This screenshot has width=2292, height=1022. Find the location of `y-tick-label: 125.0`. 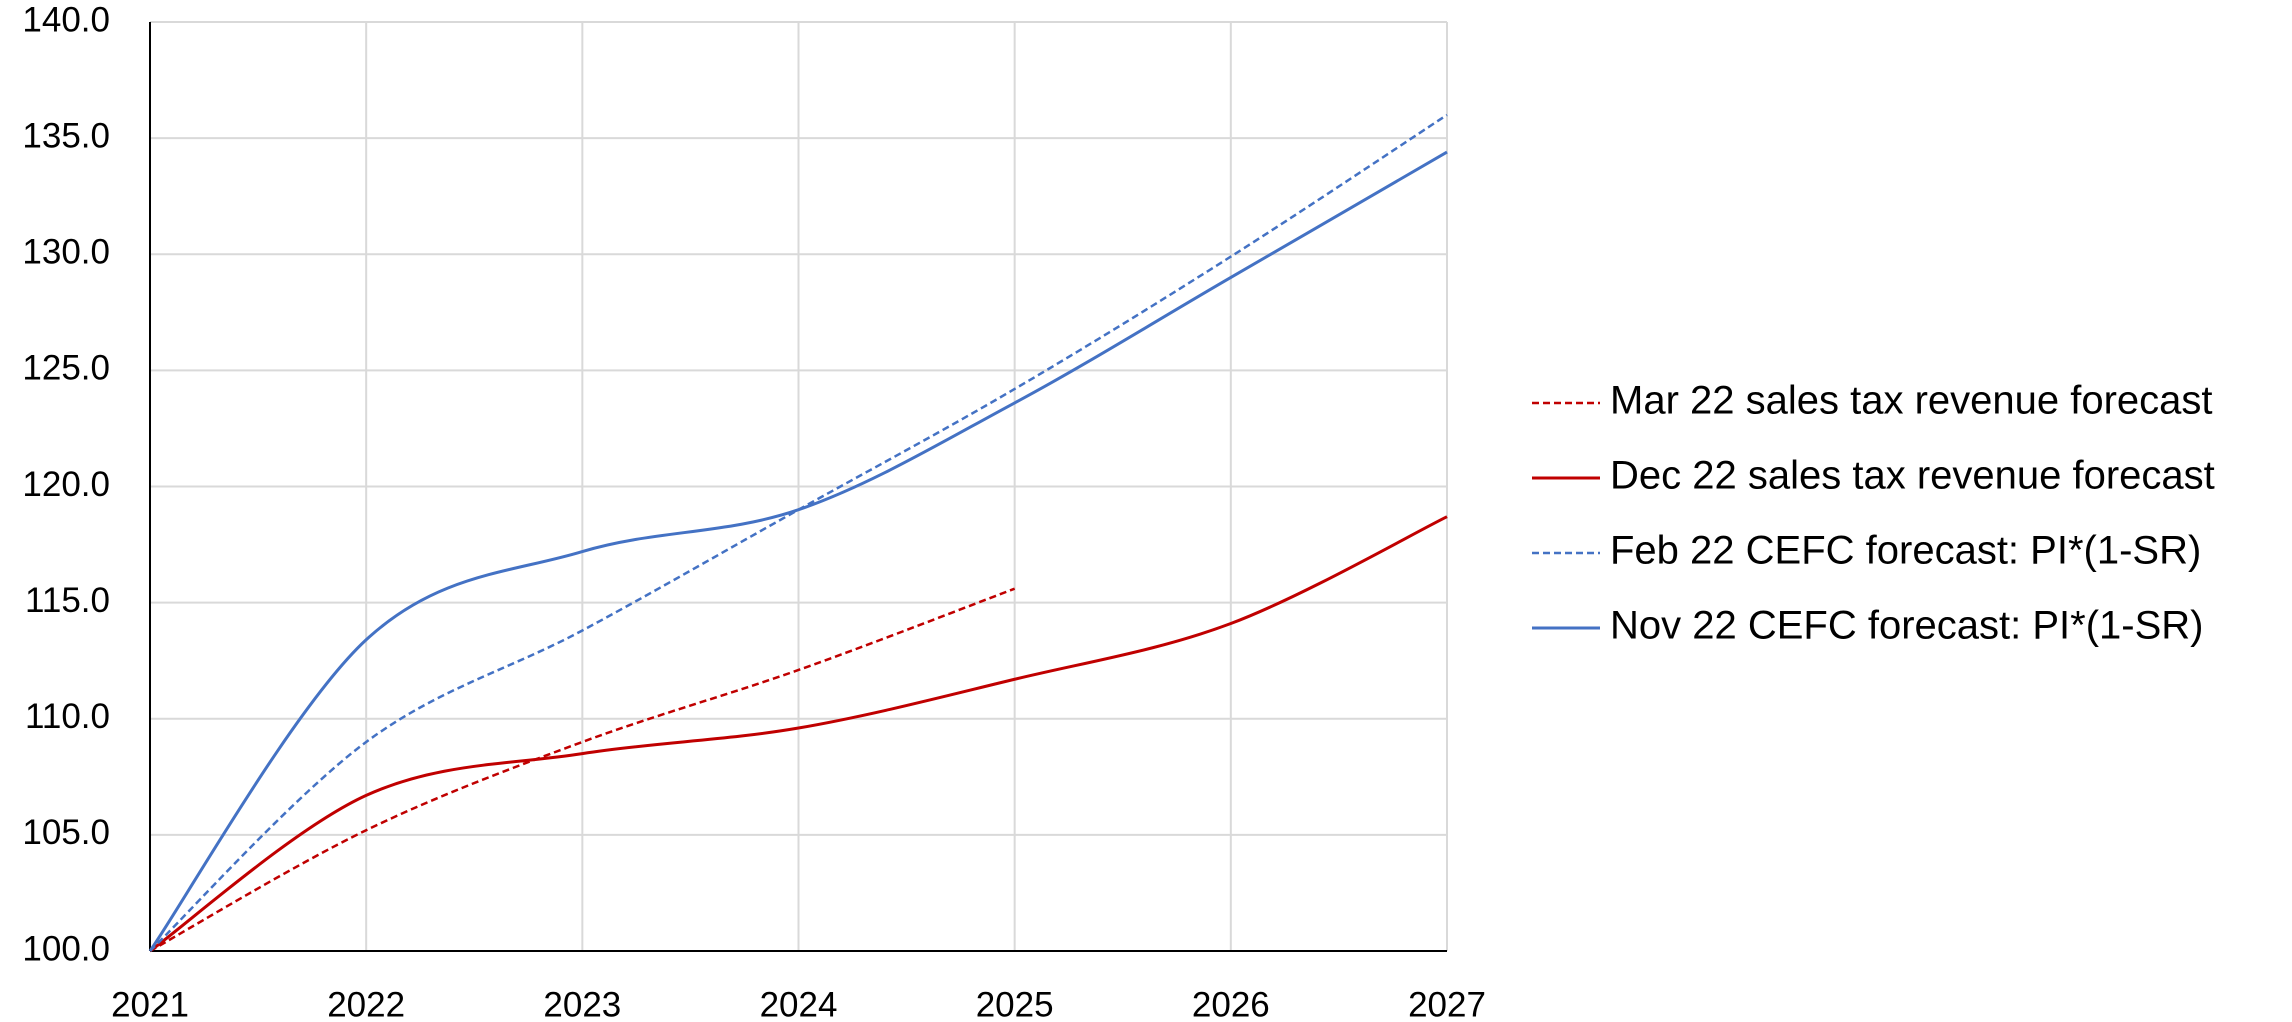

y-tick-label: 125.0 is located at coordinates (66, 368).